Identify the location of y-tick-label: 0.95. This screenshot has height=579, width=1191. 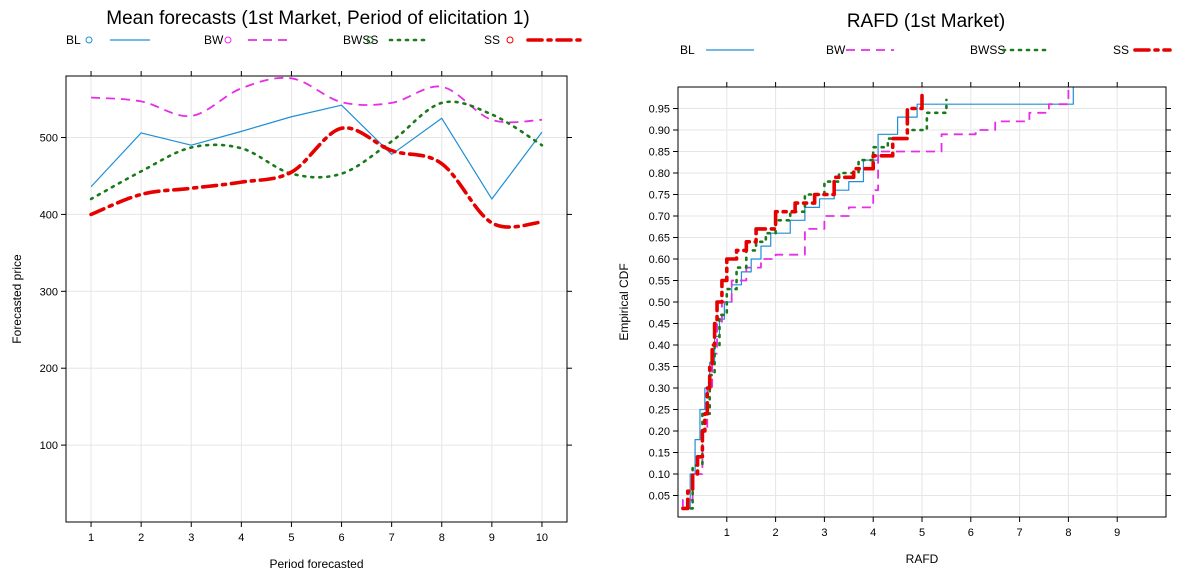
(659, 110).